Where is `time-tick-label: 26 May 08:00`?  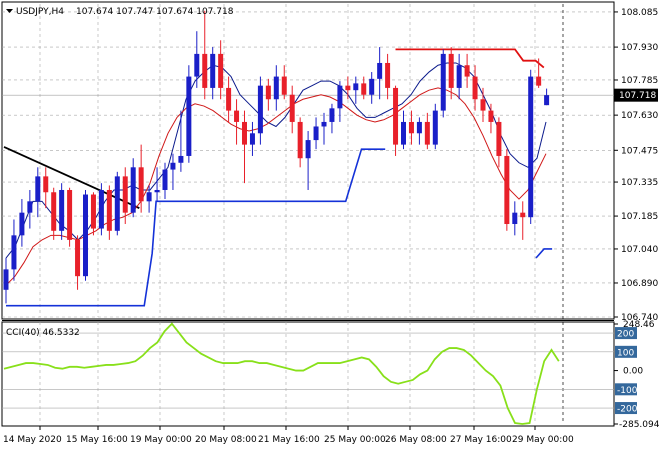 time-tick-label: 26 May 08:00 is located at coordinates (416, 440).